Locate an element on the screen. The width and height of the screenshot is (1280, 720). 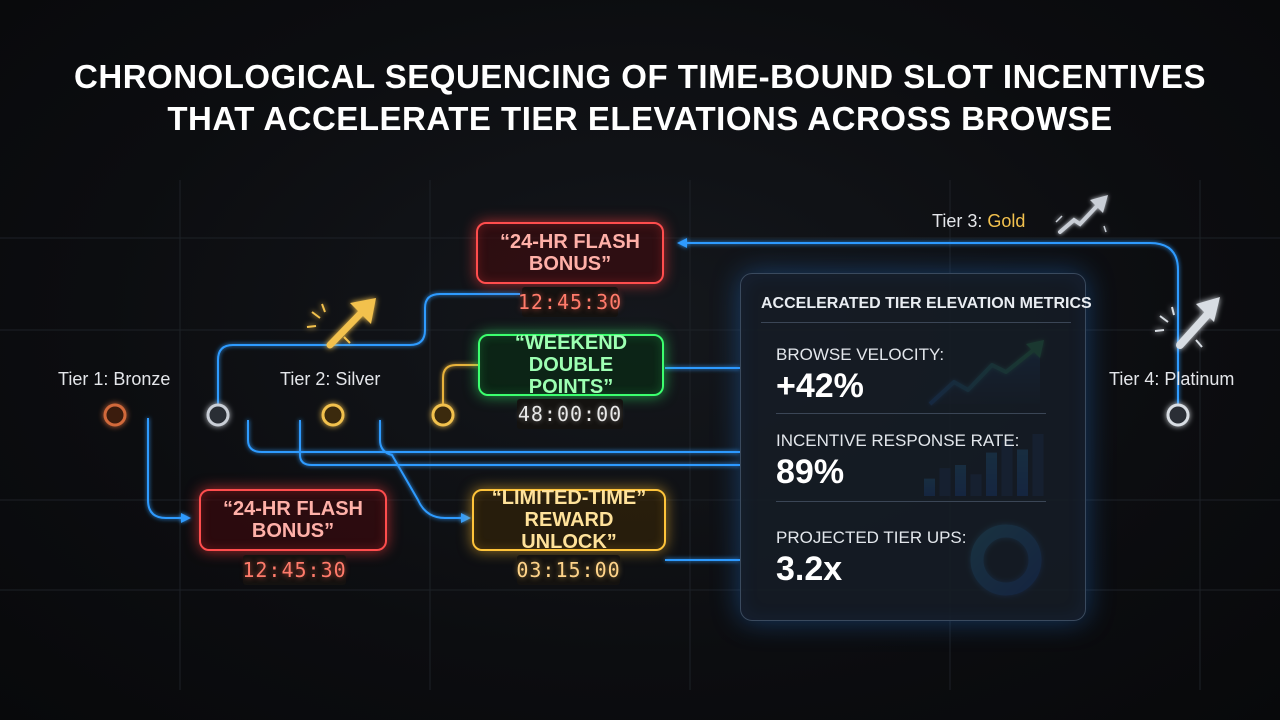
incentive-card-limited-time-reward: “LIMITED-TIME” REWARD UNLOCK” is located at coordinates (569, 520).